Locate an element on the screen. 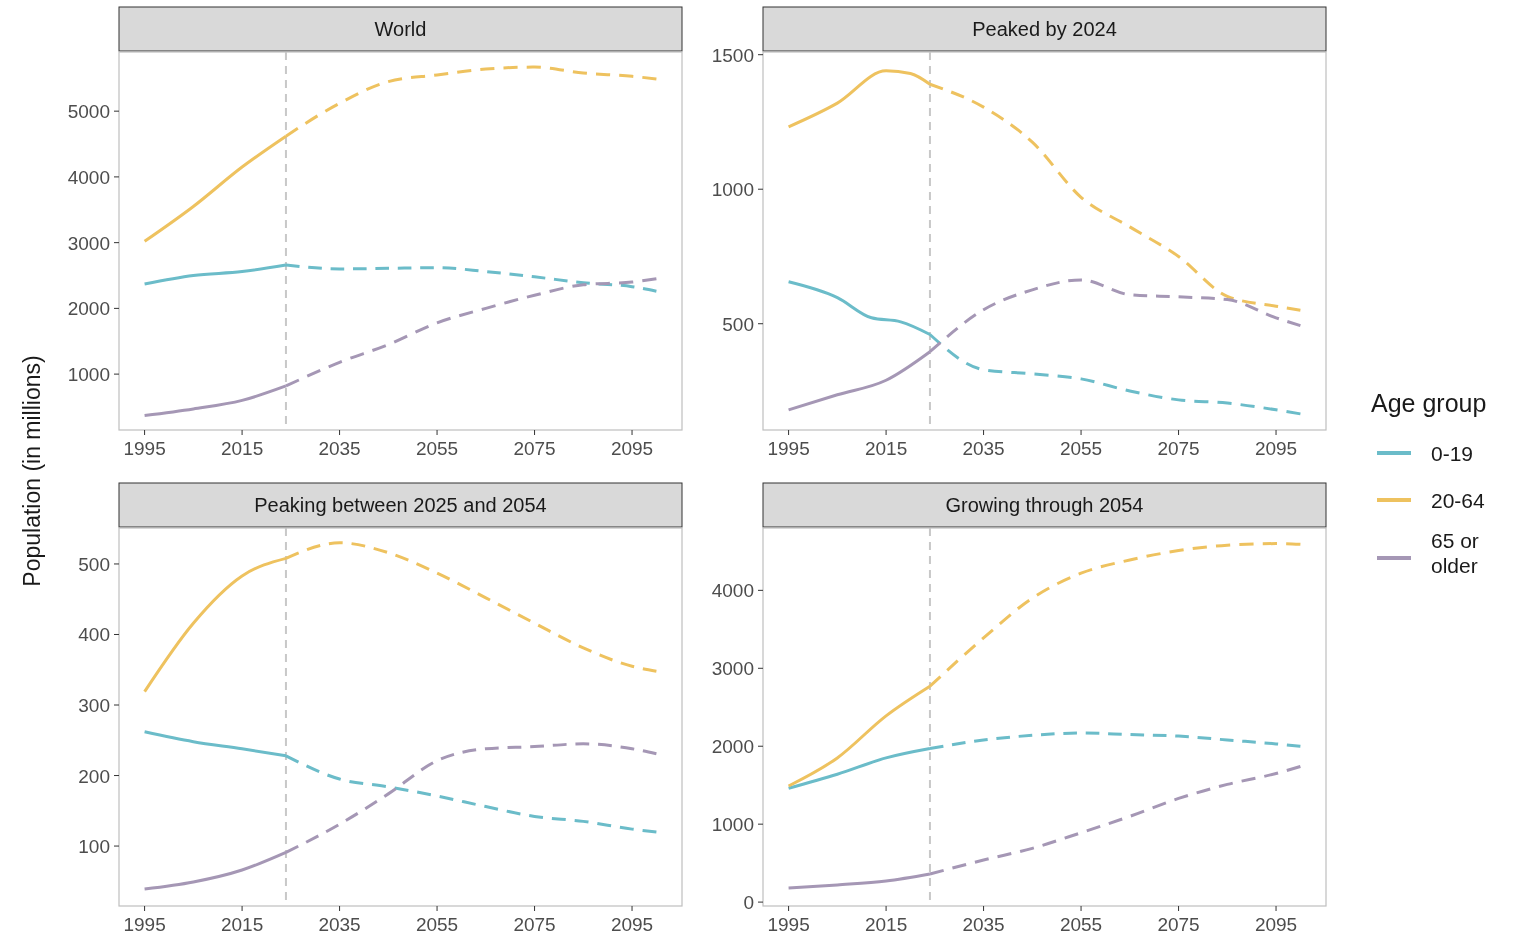 The height and width of the screenshot is (942, 1529). chart-title: Peaking between 2025 and 2054 is located at coordinates (400, 505).